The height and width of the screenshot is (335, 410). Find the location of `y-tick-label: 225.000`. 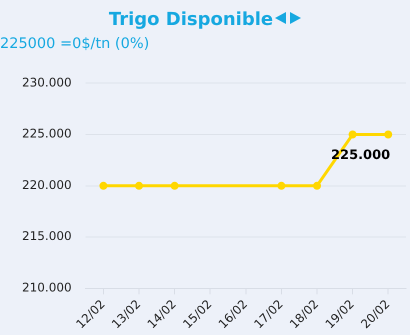

y-tick-label: 225.000 is located at coordinates (47, 133).